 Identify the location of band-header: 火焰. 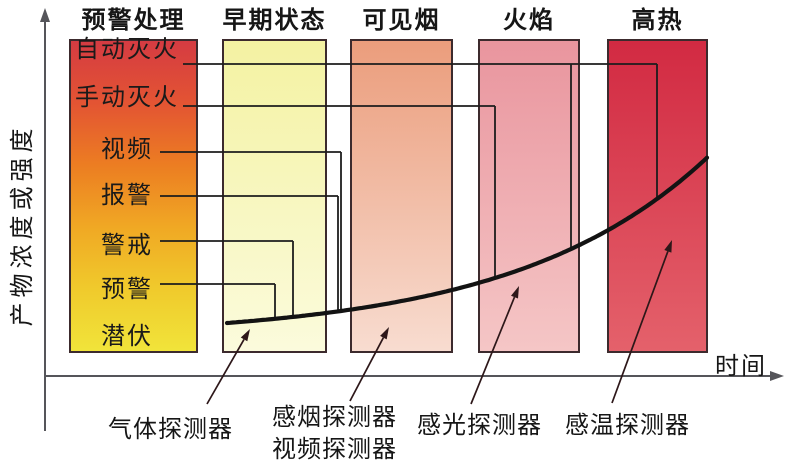
(529, 20).